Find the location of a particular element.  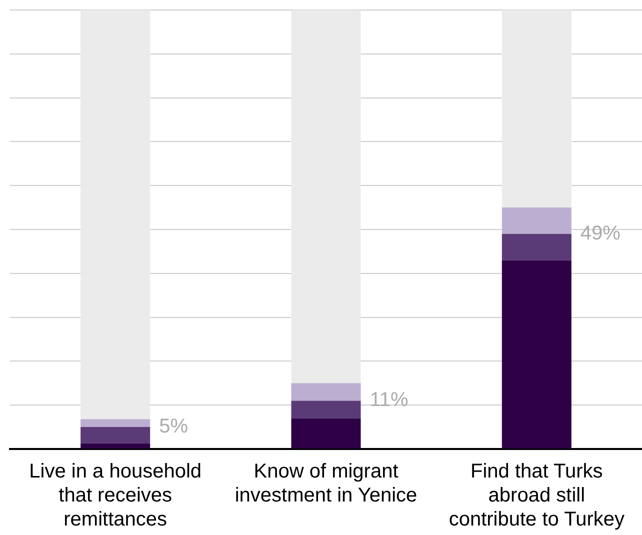

annotation: 49% is located at coordinates (600, 233).